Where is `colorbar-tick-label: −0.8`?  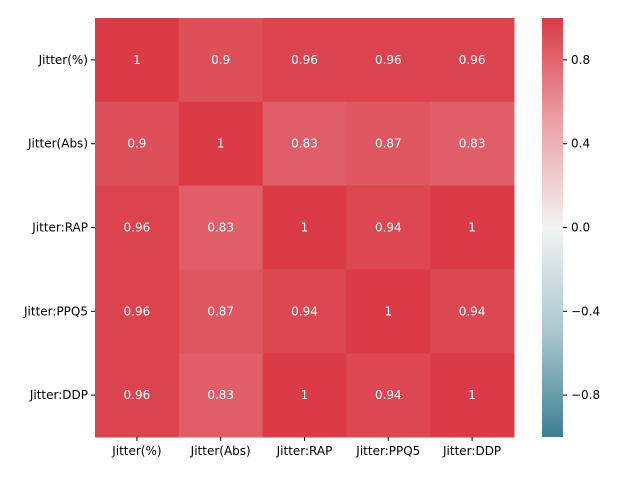
colorbar-tick-label: −0.8 is located at coordinates (585, 395).